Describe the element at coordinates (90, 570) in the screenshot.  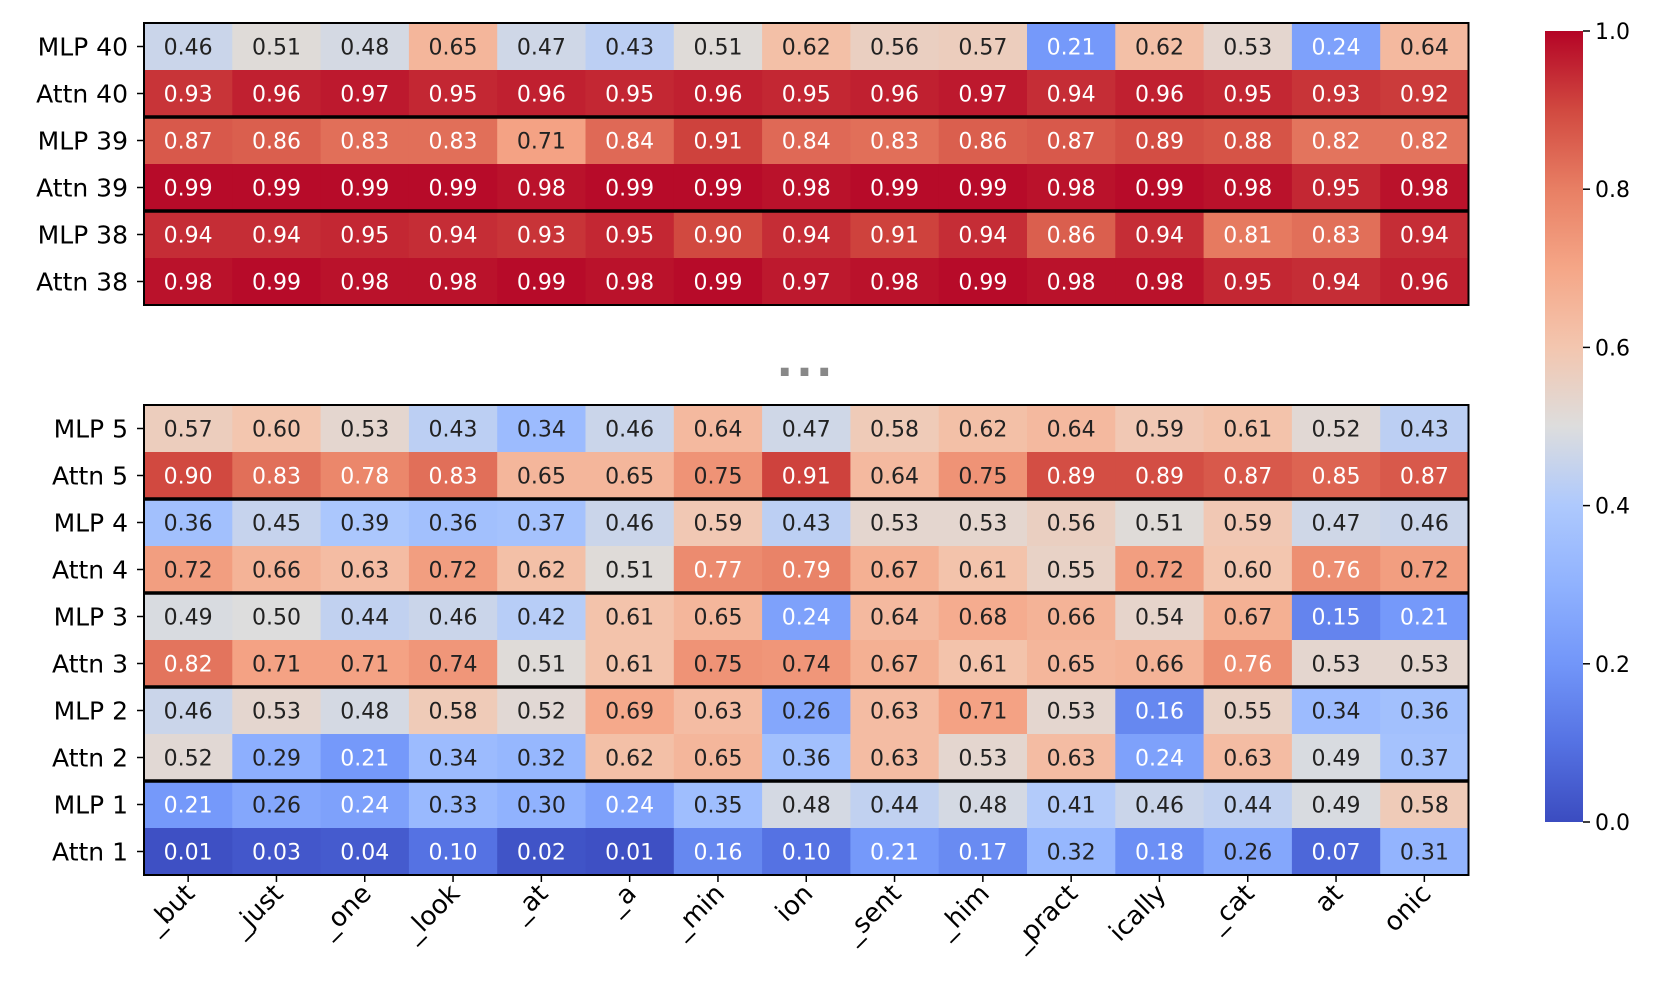
I see `row-label: Attn 4` at that location.